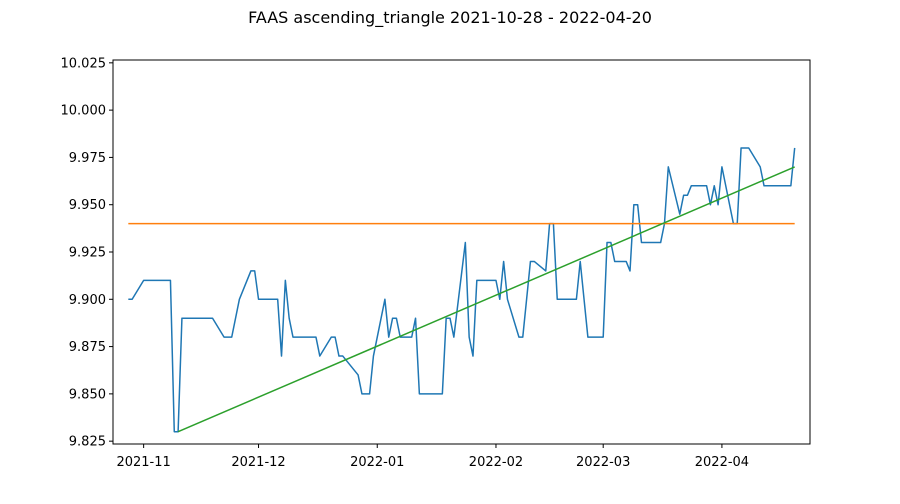 This screenshot has height=504, width=900. Describe the element at coordinates (87, 158) in the screenshot. I see `y-tick-label: 9.975` at that location.